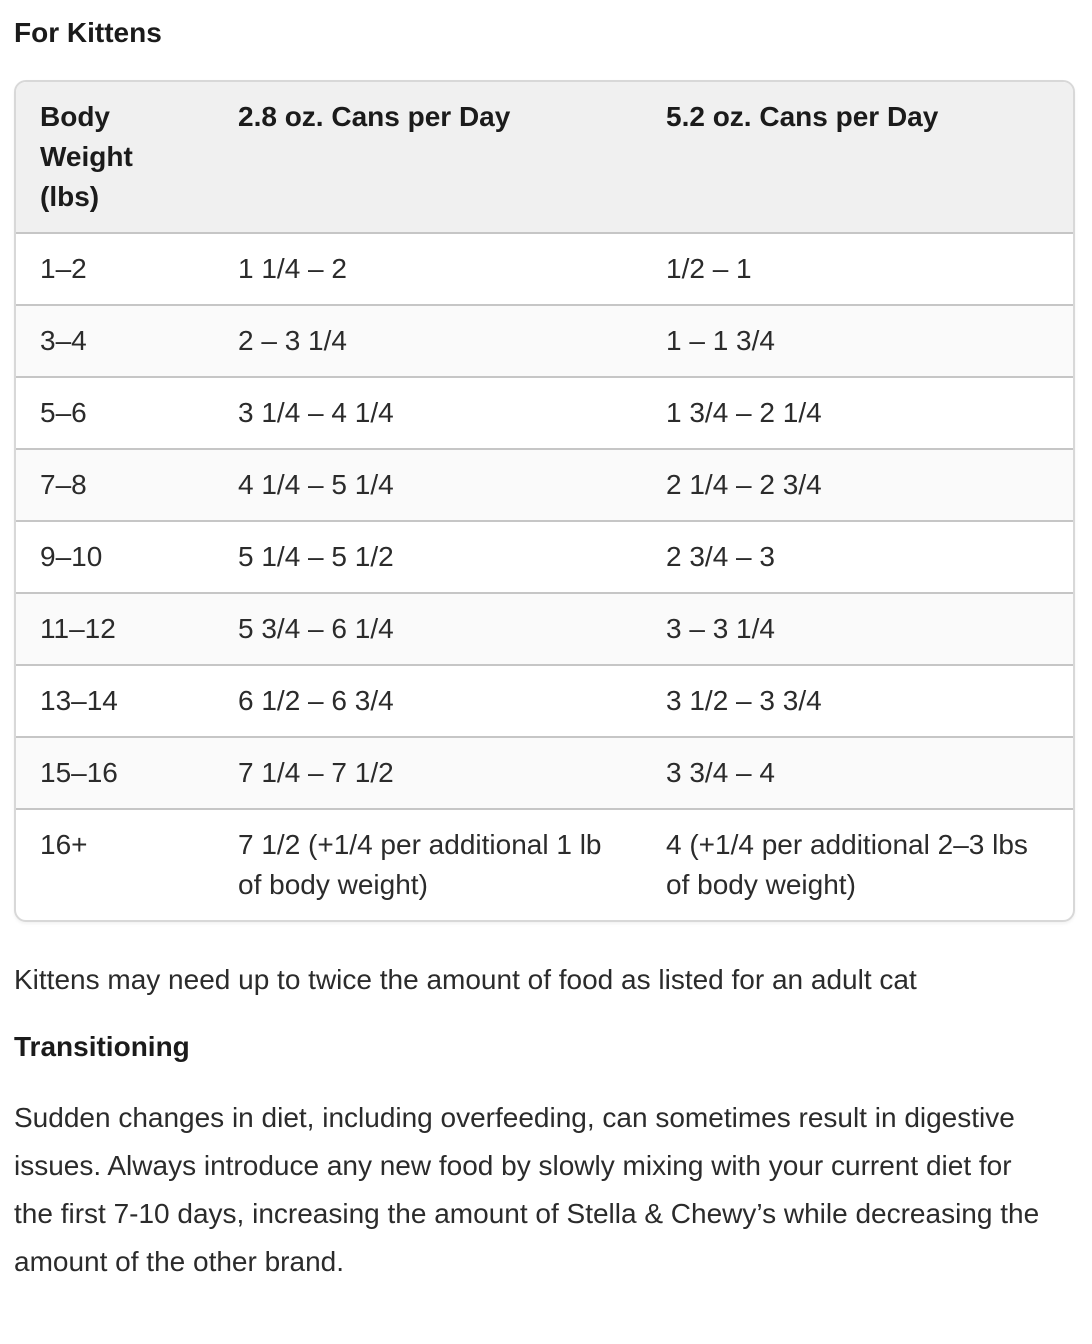 The height and width of the screenshot is (1344, 1092). What do you see at coordinates (857, 268) in the screenshot?
I see `table-cell: 1/2 – 1` at bounding box center [857, 268].